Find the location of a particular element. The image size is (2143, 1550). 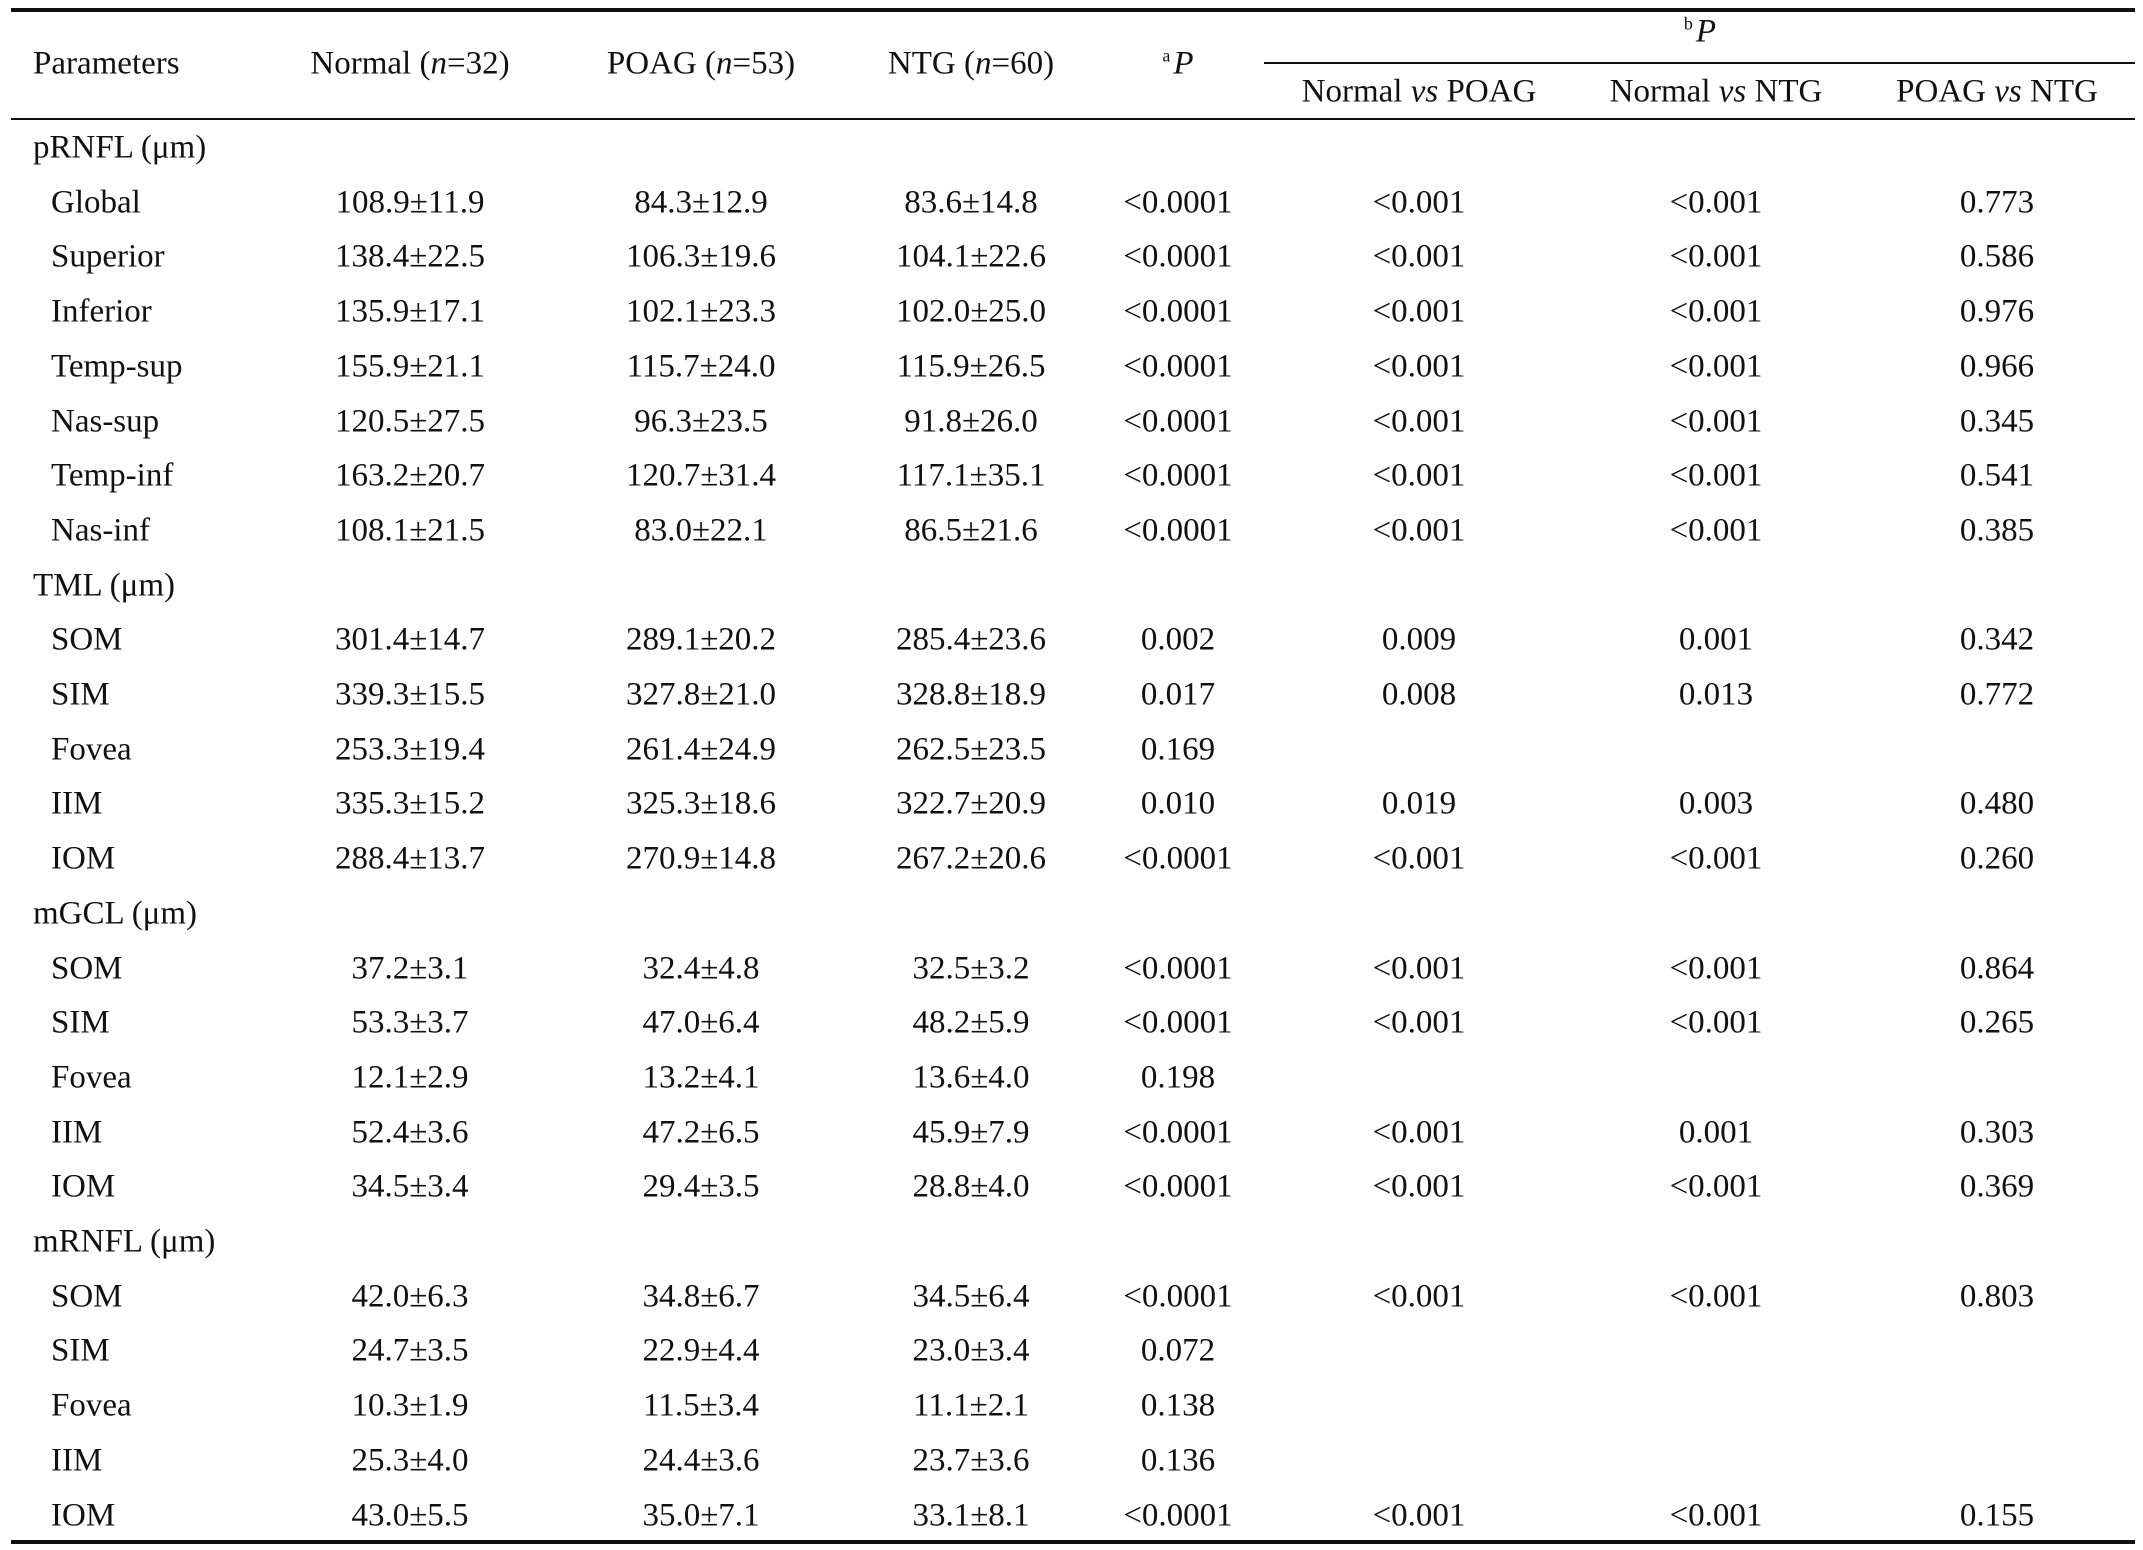

cell: 32.5±3.2 is located at coordinates (971, 968).